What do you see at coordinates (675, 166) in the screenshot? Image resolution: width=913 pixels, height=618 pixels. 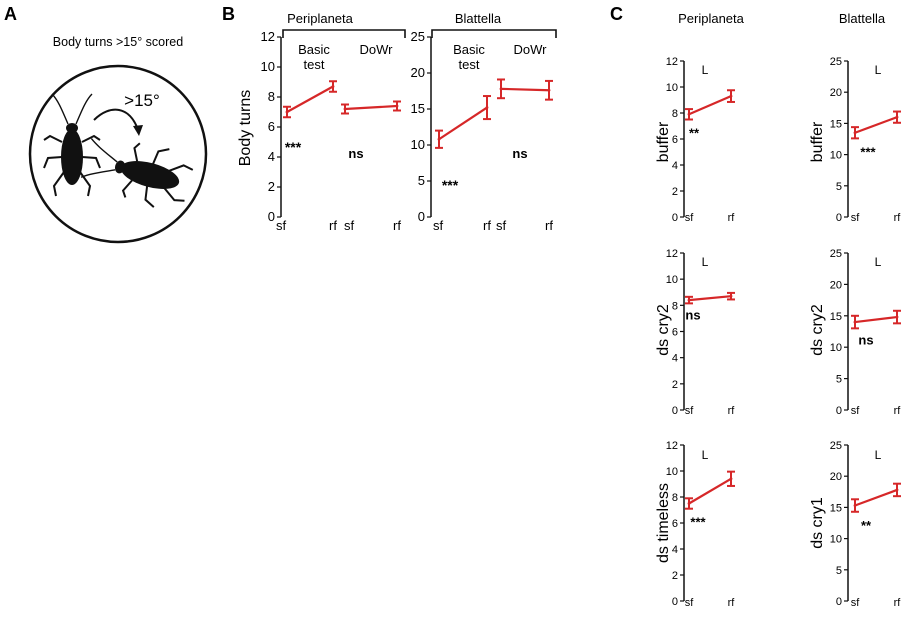 I see `y-tick-label: 4` at bounding box center [675, 166].